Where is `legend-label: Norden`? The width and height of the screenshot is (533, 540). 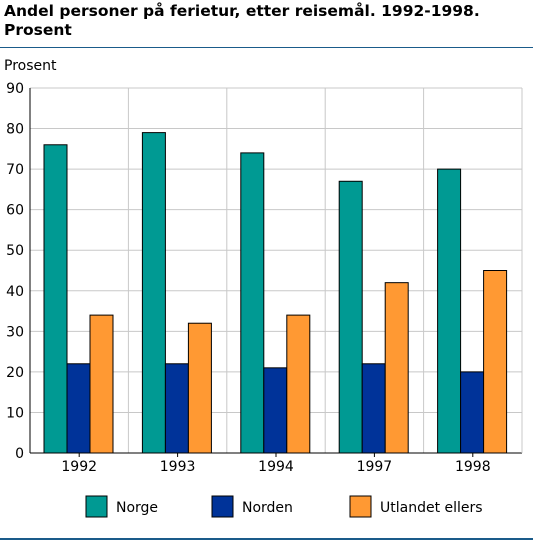
legend-label: Norden is located at coordinates (267, 508).